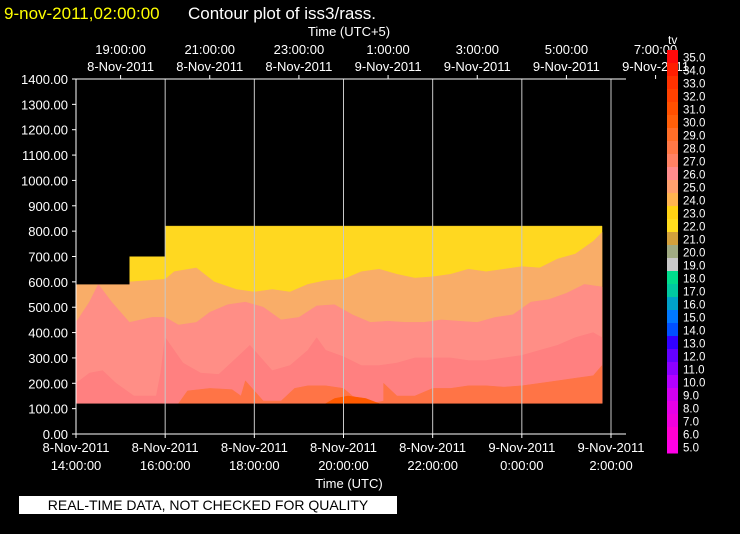 The image size is (740, 534). Describe the element at coordinates (282, 13) in the screenshot. I see `chart-title: Contour plot of iss3/rass.` at that location.